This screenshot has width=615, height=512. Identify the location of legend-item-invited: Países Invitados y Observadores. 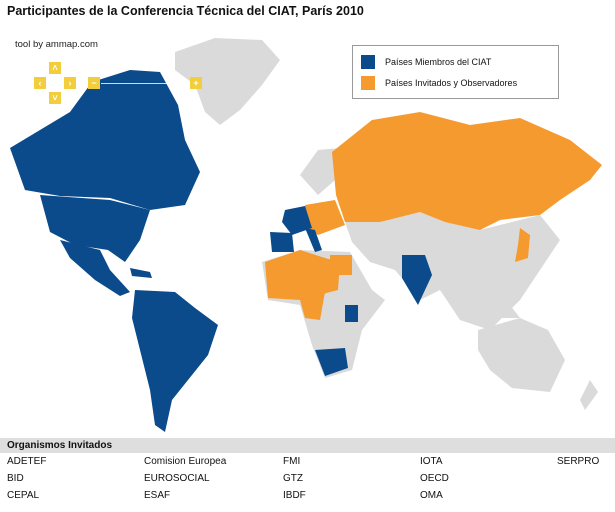
(439, 83).